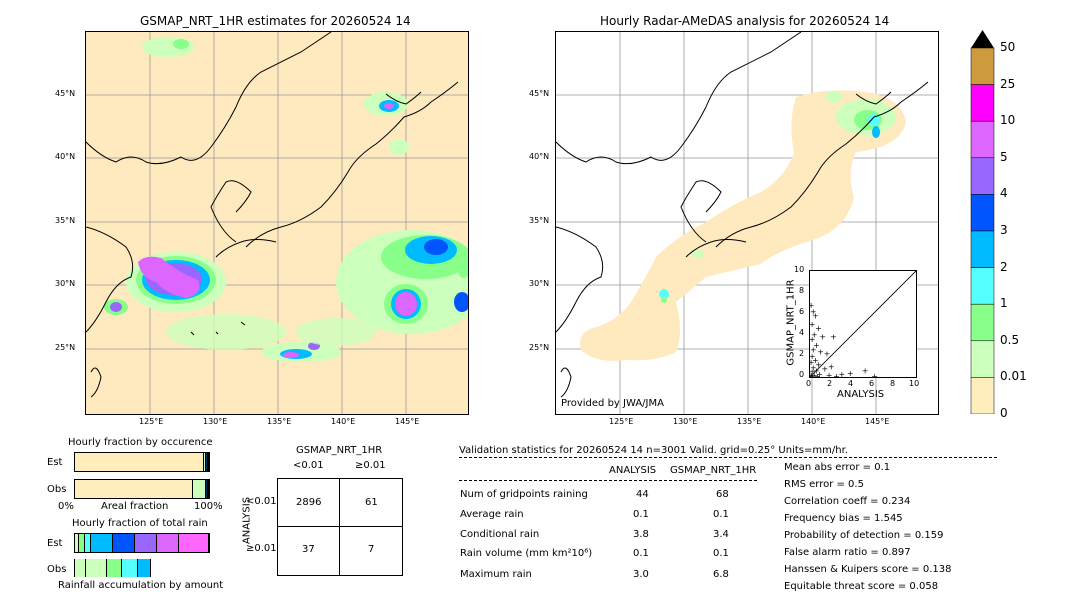 The width and height of the screenshot is (1080, 612). What do you see at coordinates (1013, 376) in the screenshot?
I see `colorbar-label: 0.01` at bounding box center [1013, 376].